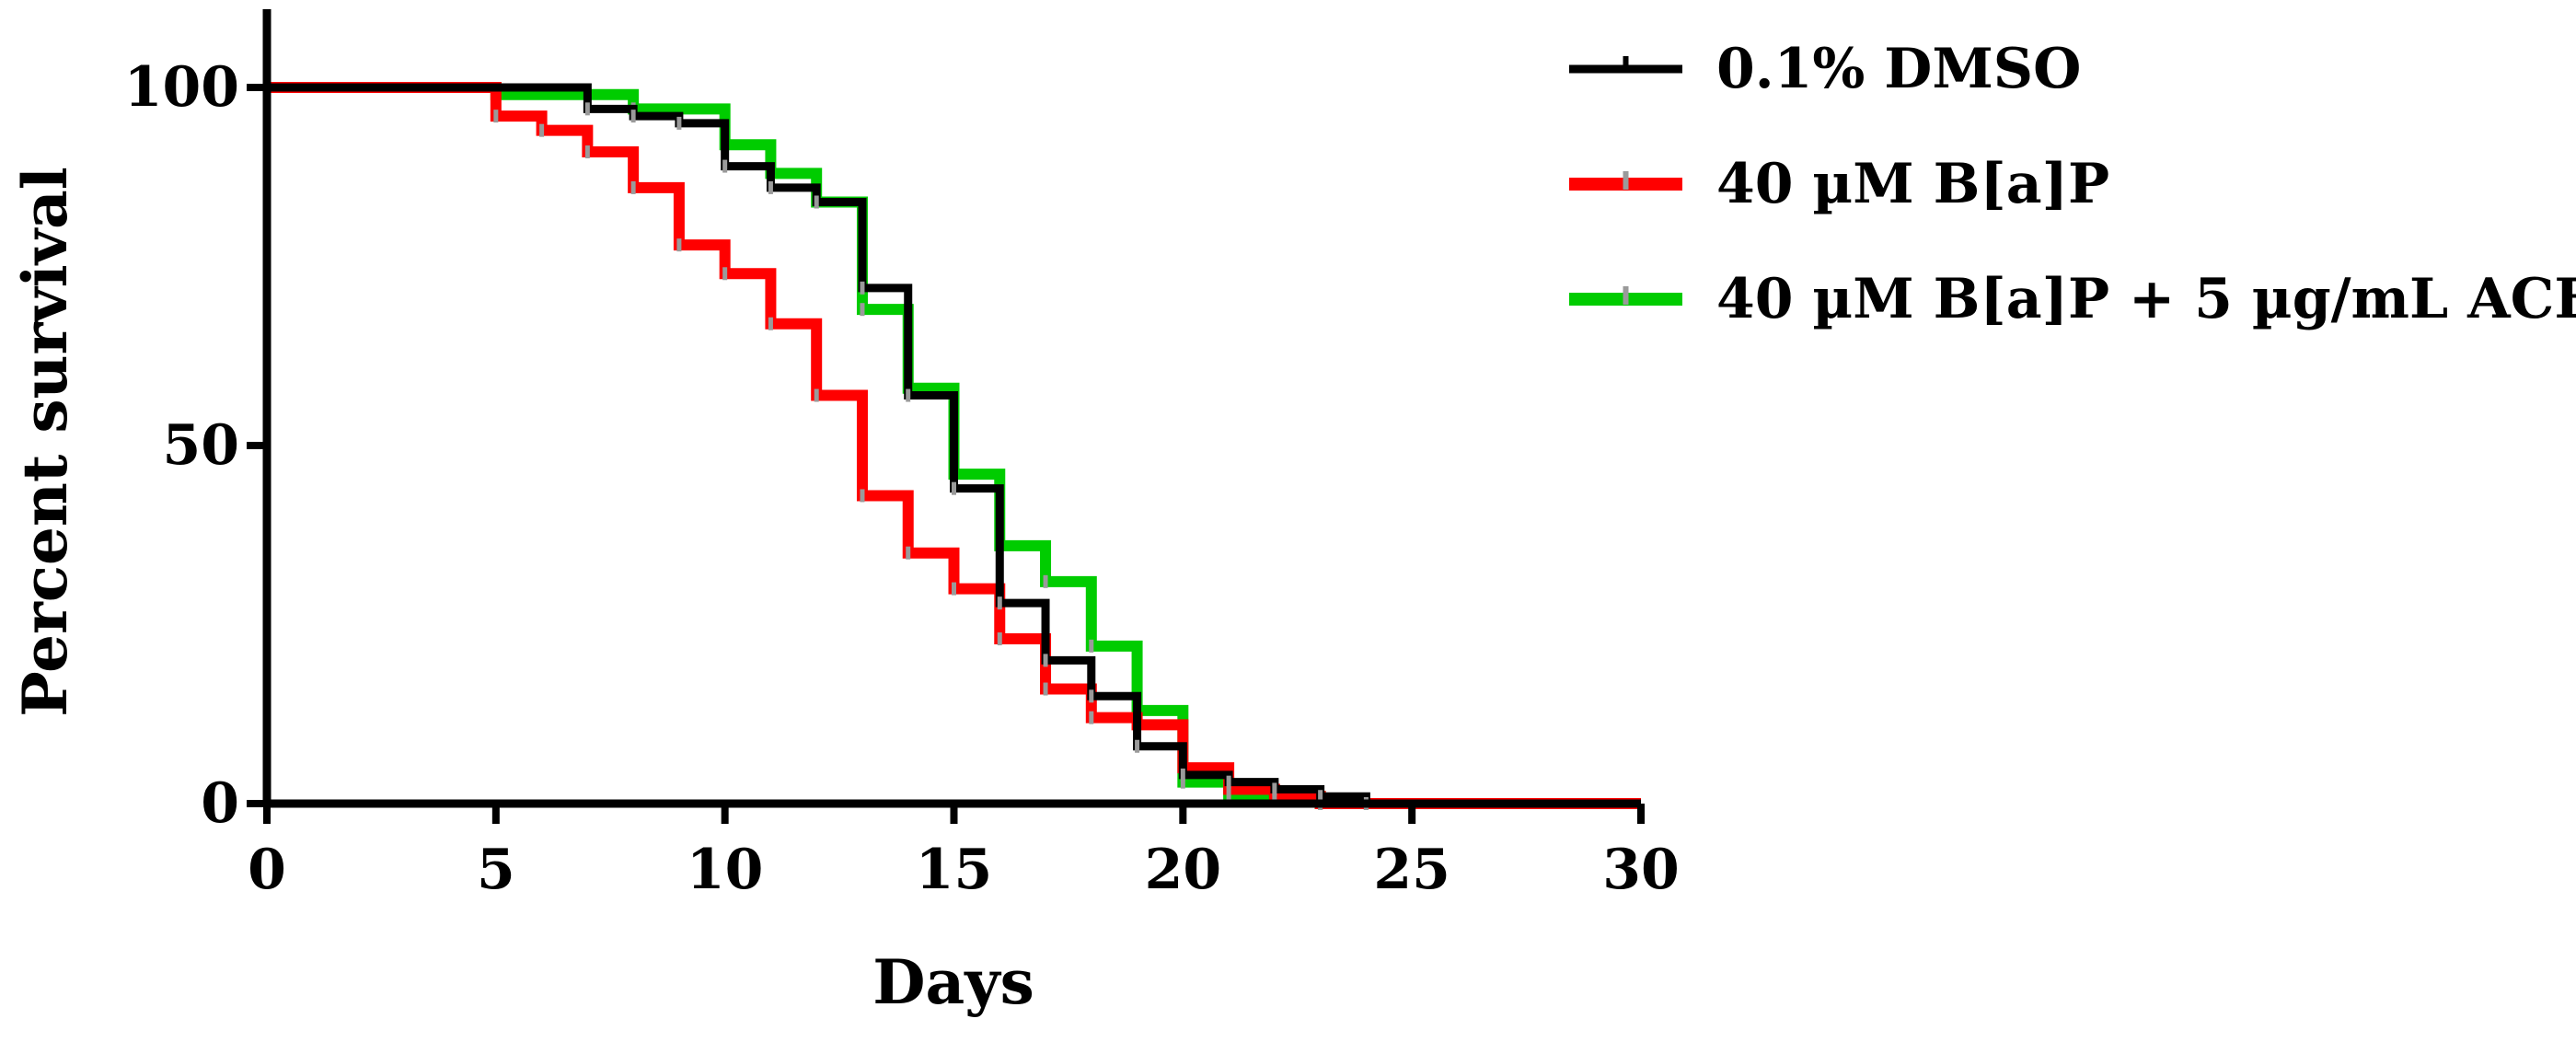  Describe the element at coordinates (1641, 870) in the screenshot. I see `x-tick-label: 30` at that location.